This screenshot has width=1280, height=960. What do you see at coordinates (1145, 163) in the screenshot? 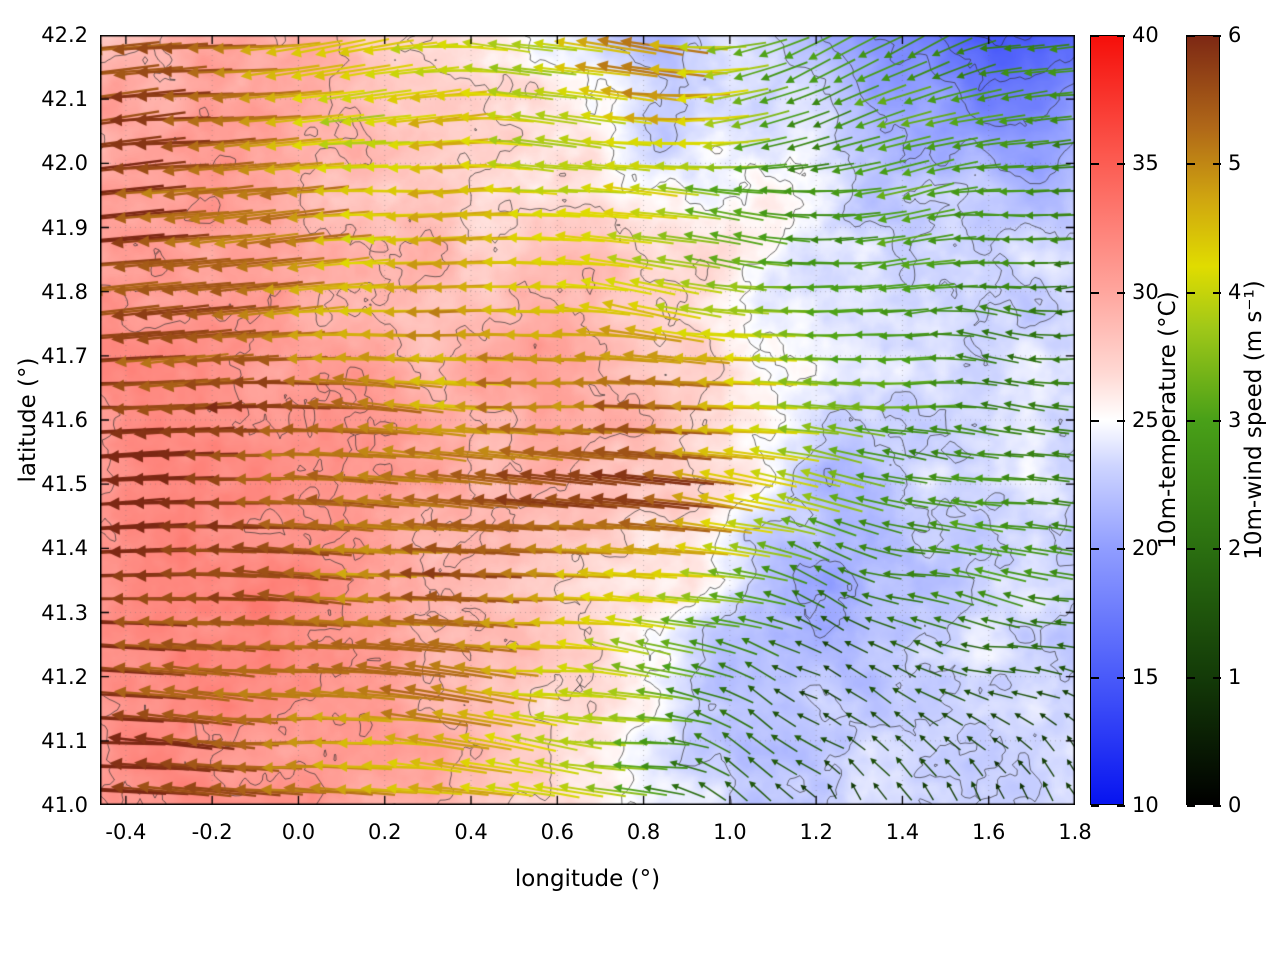
I see `colorbar-tick-label: 35` at bounding box center [1145, 163].